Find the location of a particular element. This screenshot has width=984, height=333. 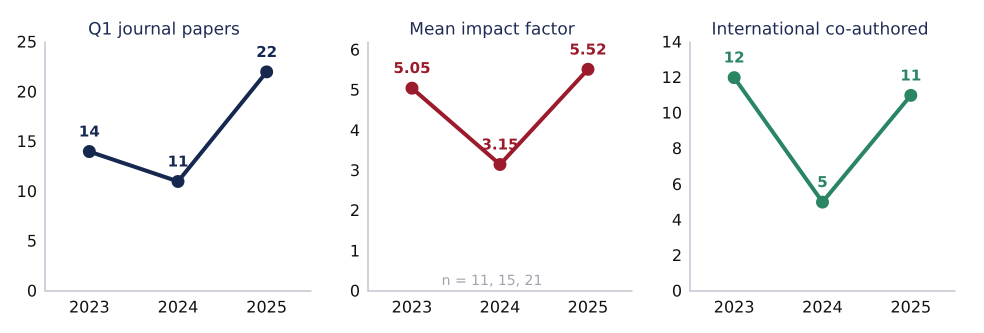

y-tick-label: 3 is located at coordinates (355, 170).